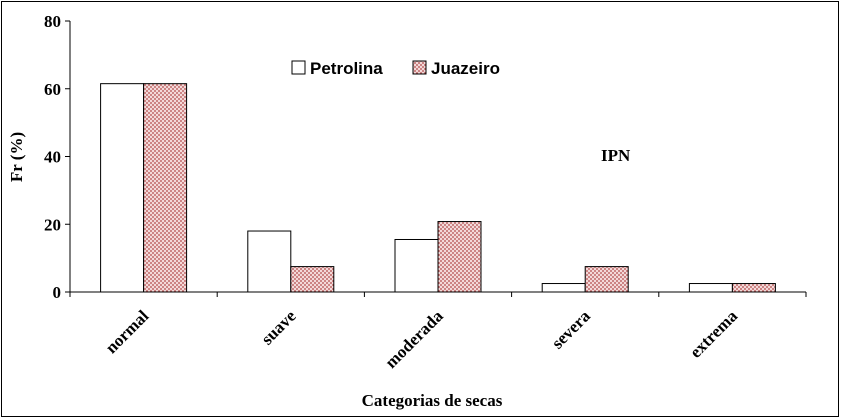 This screenshot has width=842, height=420. Describe the element at coordinates (606, 279) in the screenshot. I see `bar-juazeiro-severa` at that location.